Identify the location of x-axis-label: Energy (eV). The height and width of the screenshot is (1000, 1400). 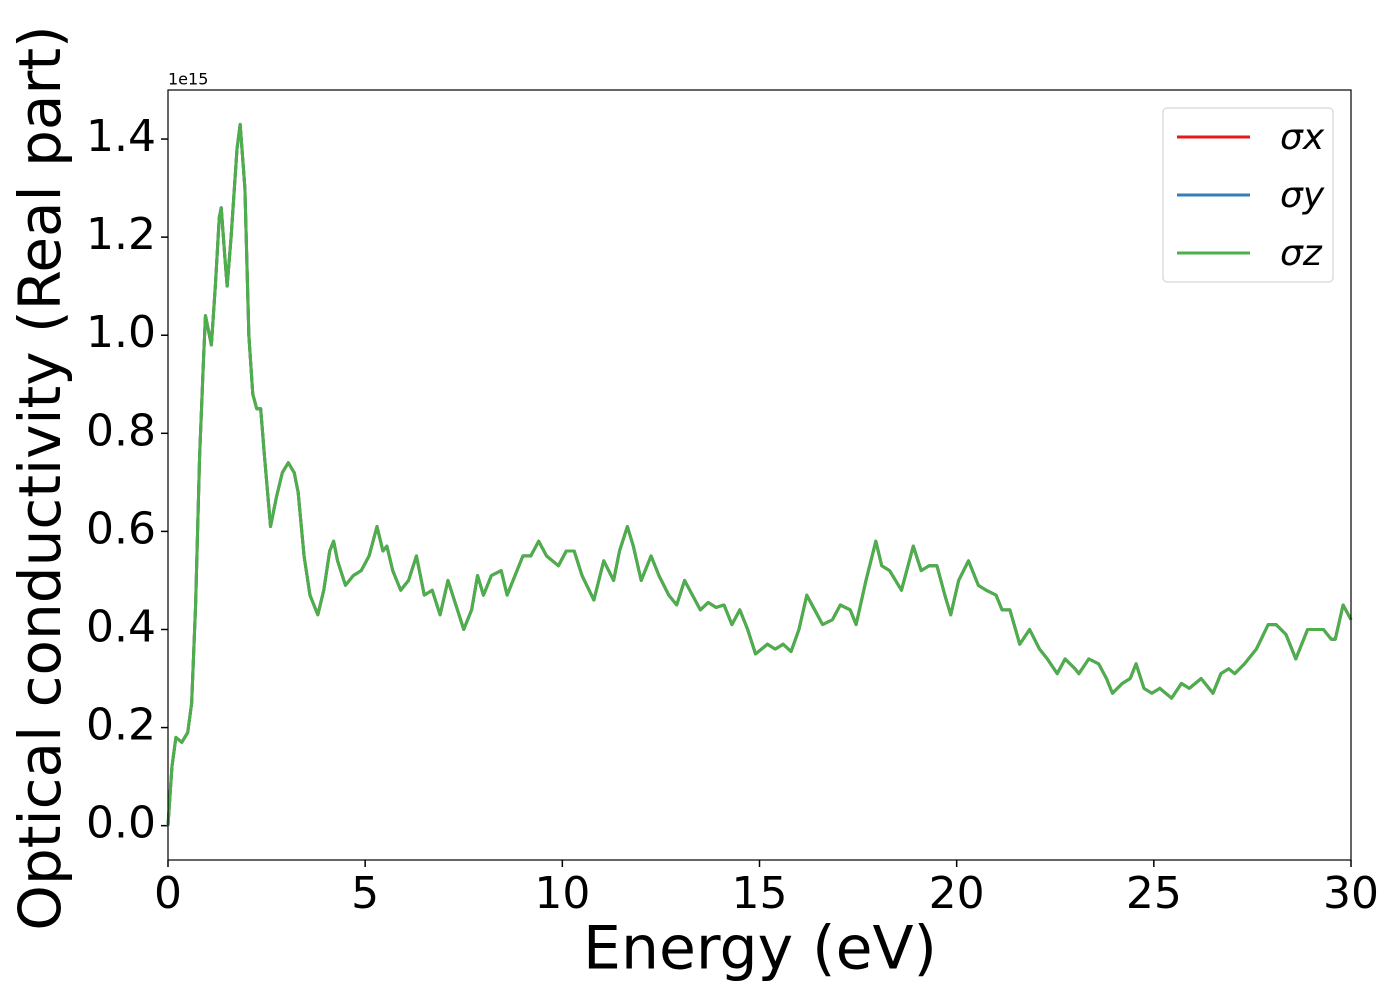
(760, 949).